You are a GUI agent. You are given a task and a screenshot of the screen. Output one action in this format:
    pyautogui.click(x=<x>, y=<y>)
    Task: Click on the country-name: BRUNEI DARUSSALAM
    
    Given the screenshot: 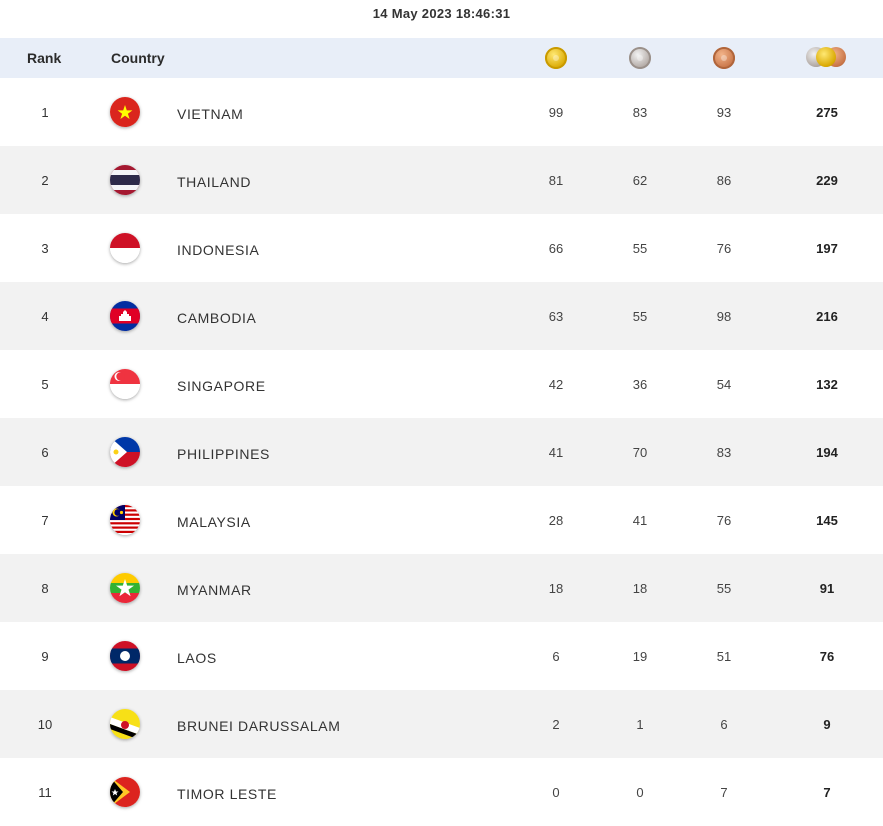 What is the action you would take?
    pyautogui.click(x=259, y=726)
    